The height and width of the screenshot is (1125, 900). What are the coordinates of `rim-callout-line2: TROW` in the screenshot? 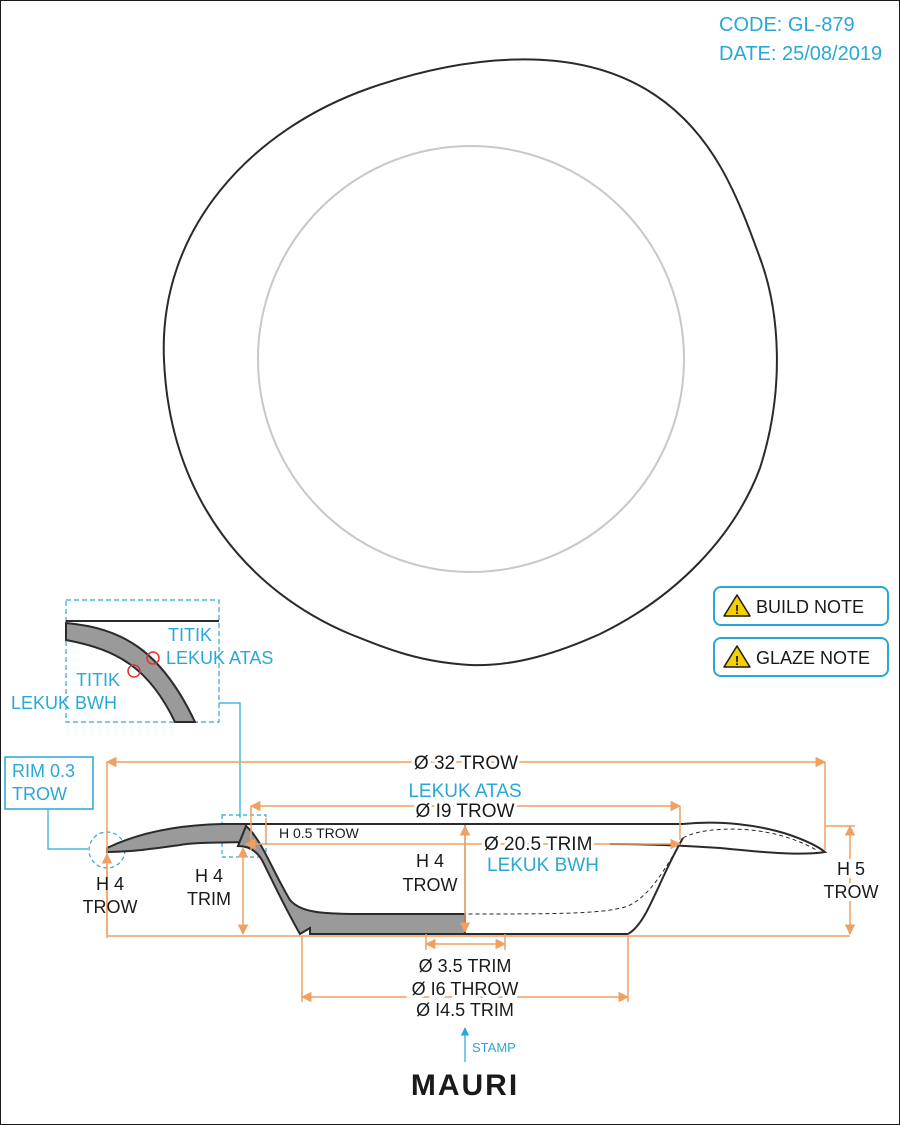 It's located at (39, 794).